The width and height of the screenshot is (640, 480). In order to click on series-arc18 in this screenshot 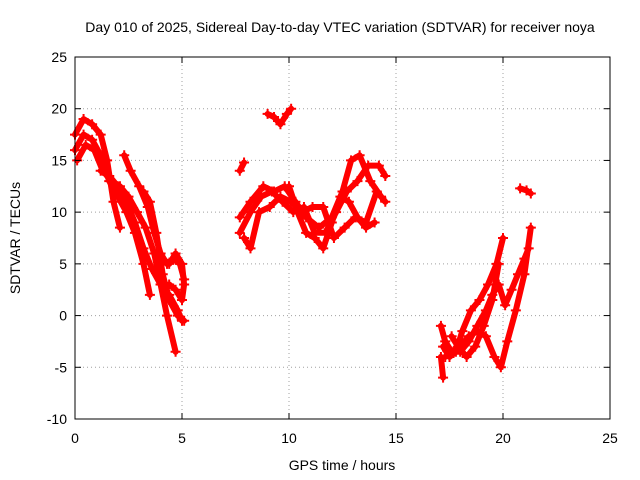, I will do `click(442, 367)`.